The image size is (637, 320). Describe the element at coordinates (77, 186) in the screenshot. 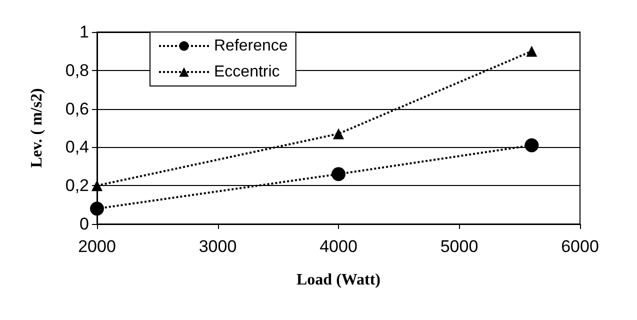

I see `y-tick-label: 0,2` at that location.